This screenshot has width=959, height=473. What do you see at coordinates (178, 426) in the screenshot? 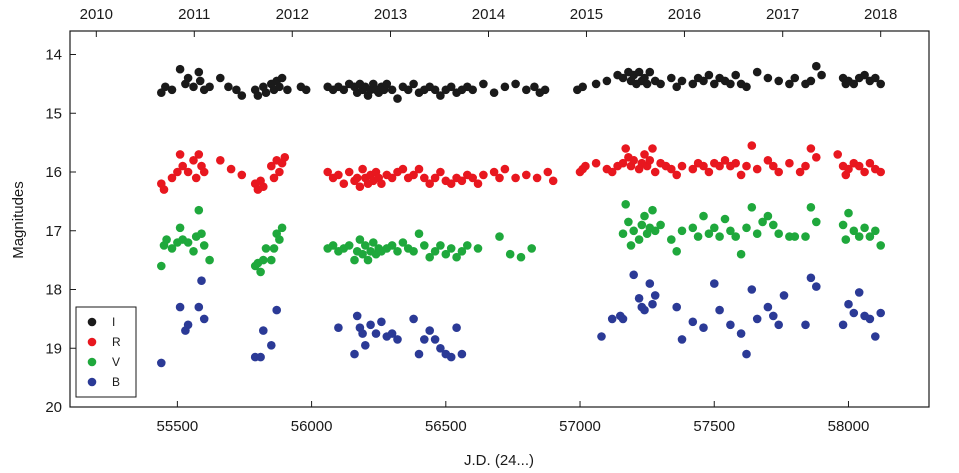
I see `x-tick-label: 55500` at bounding box center [178, 426].